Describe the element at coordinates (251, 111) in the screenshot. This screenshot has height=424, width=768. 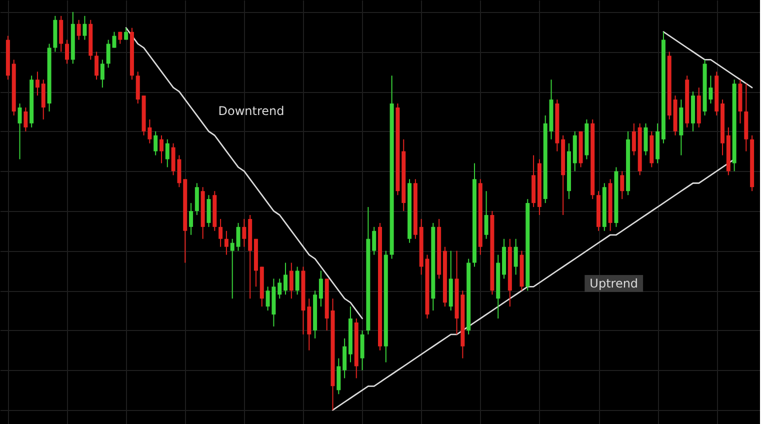
I see `series-label: Downtrend` at that location.